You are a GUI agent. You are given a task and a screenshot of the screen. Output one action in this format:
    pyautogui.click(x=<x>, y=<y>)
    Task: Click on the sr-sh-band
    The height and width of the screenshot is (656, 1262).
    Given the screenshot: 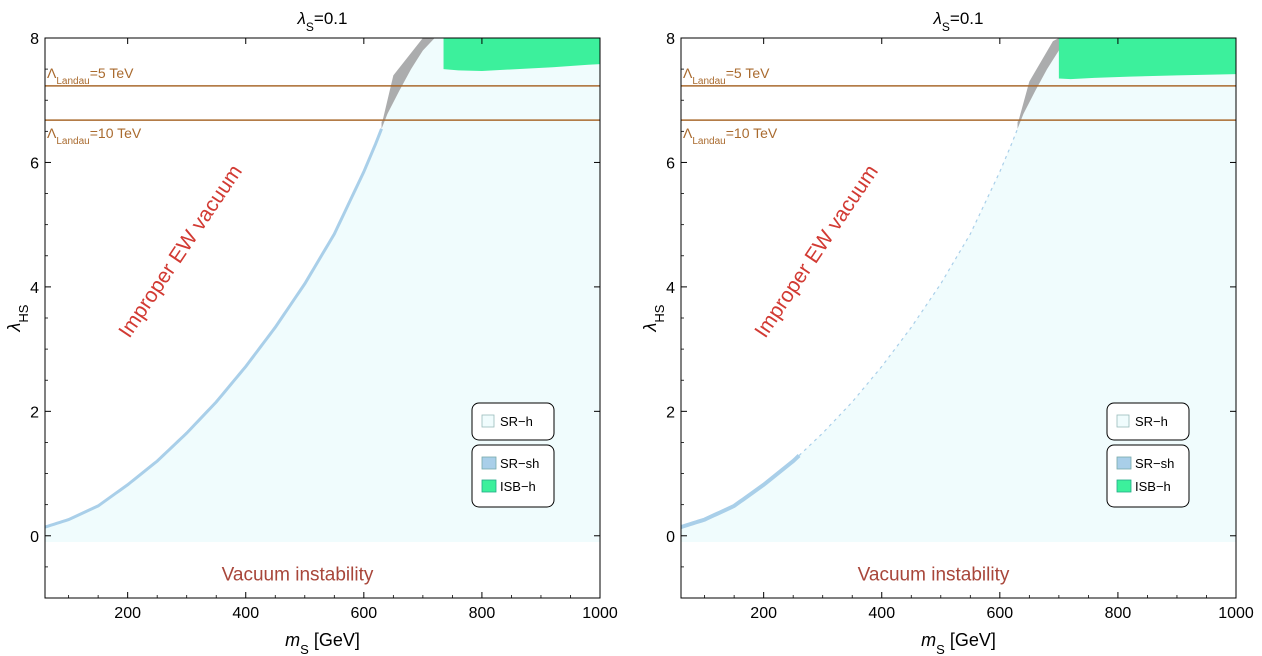 What is the action you would take?
    pyautogui.click(x=741, y=491)
    